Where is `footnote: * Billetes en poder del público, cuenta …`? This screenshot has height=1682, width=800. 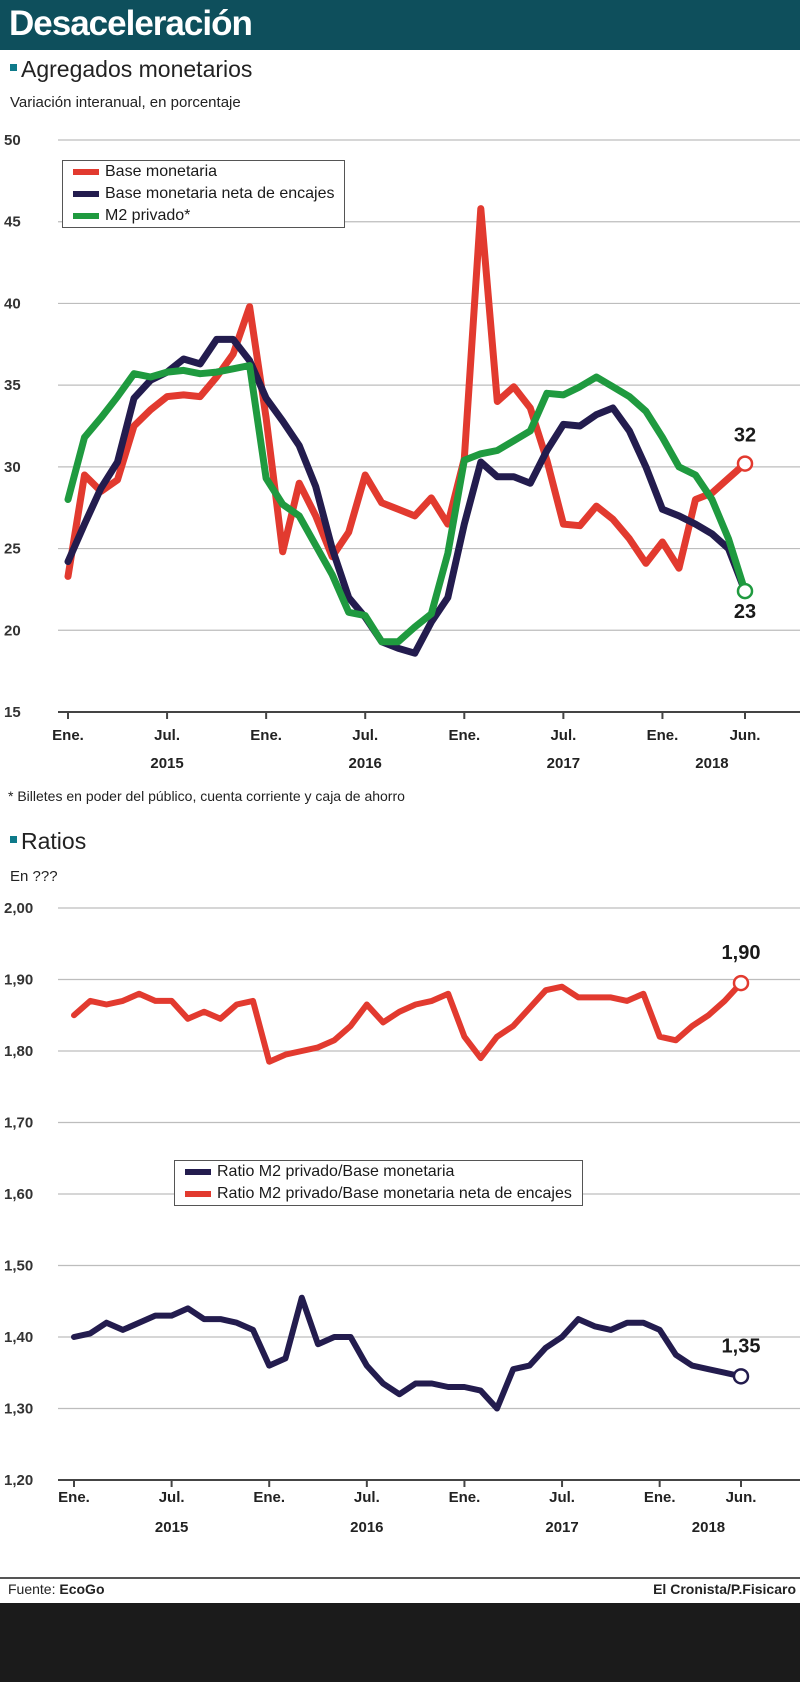 footnote: * Billetes en poder del público, cuenta … is located at coordinates (206, 796).